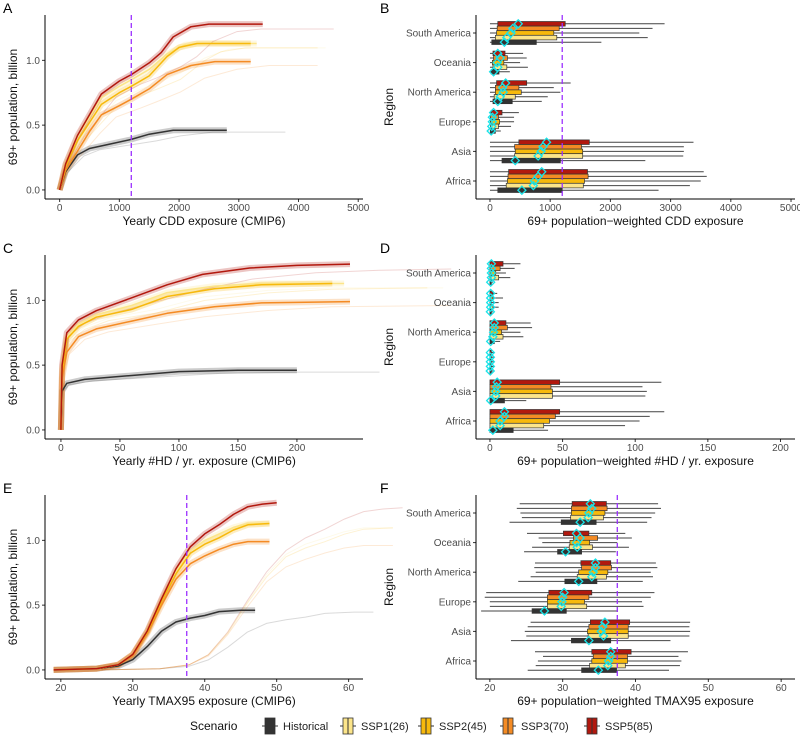 The image size is (800, 749). I want to click on series-line-SSP2(45), so click(196, 356).